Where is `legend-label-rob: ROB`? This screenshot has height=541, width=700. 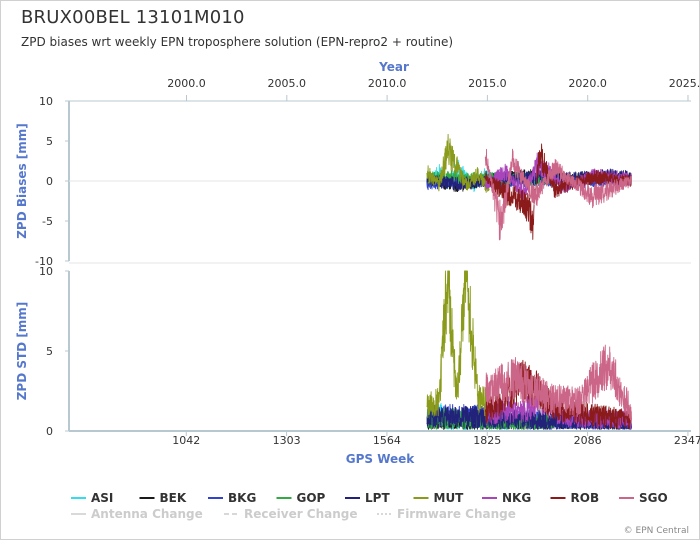
legend-label-rob: ROB is located at coordinates (585, 498).